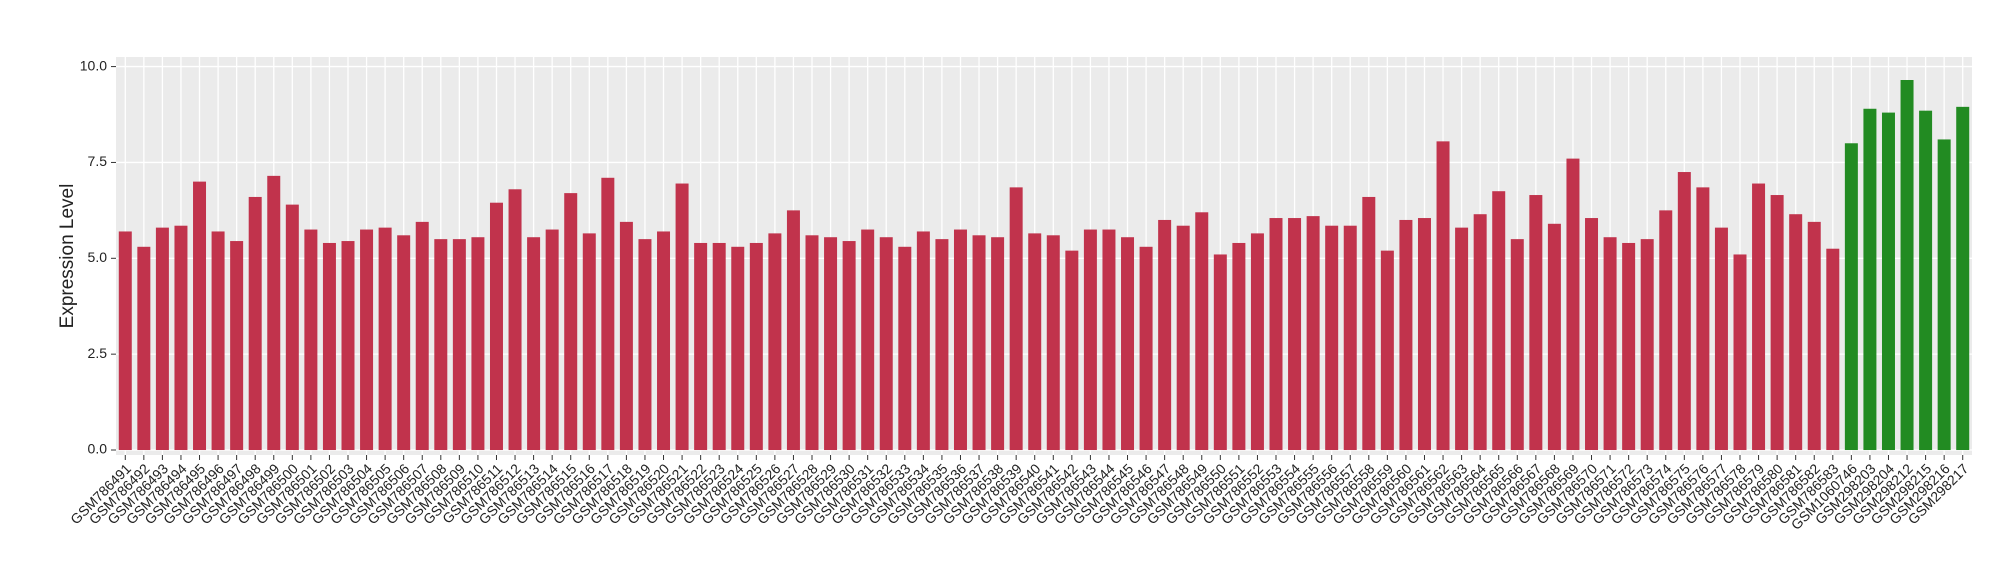 The height and width of the screenshot is (580, 2000). I want to click on y-axis-label: Expression Level, so click(67, 256).